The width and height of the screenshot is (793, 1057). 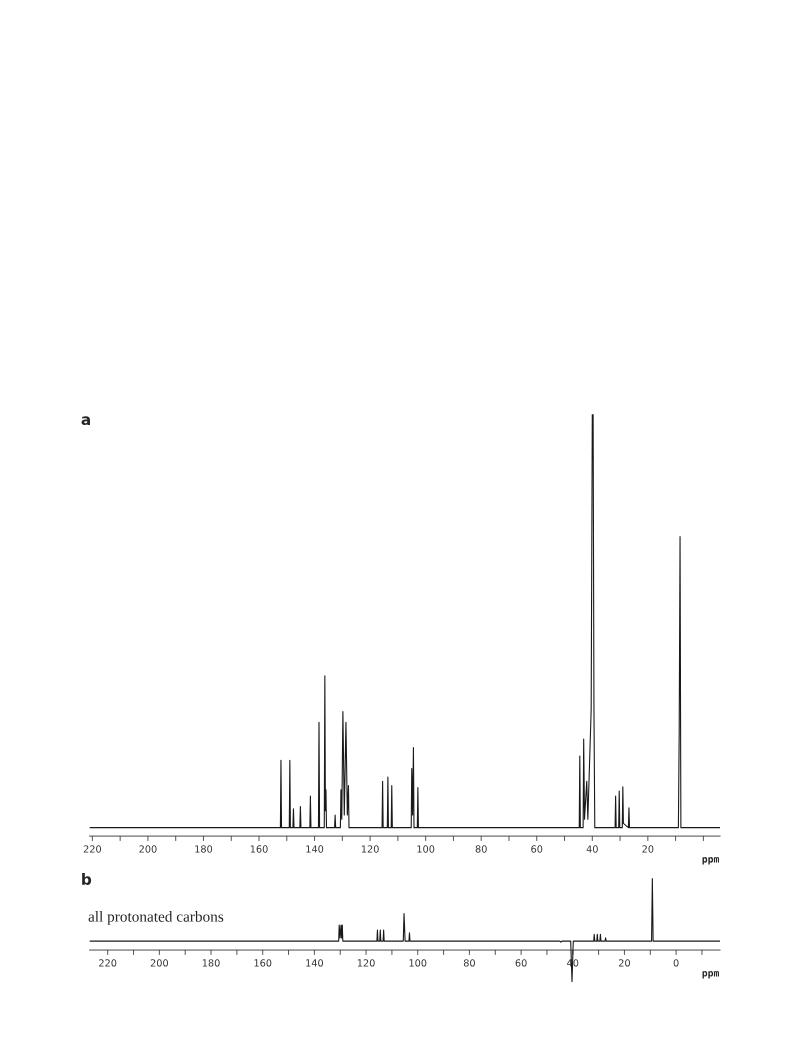 I want to click on x-tick-label: 40, so click(x=592, y=849).